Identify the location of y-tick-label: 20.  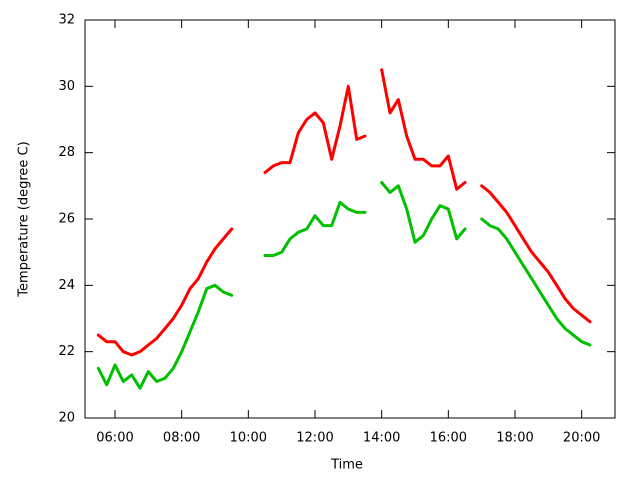
(66, 418).